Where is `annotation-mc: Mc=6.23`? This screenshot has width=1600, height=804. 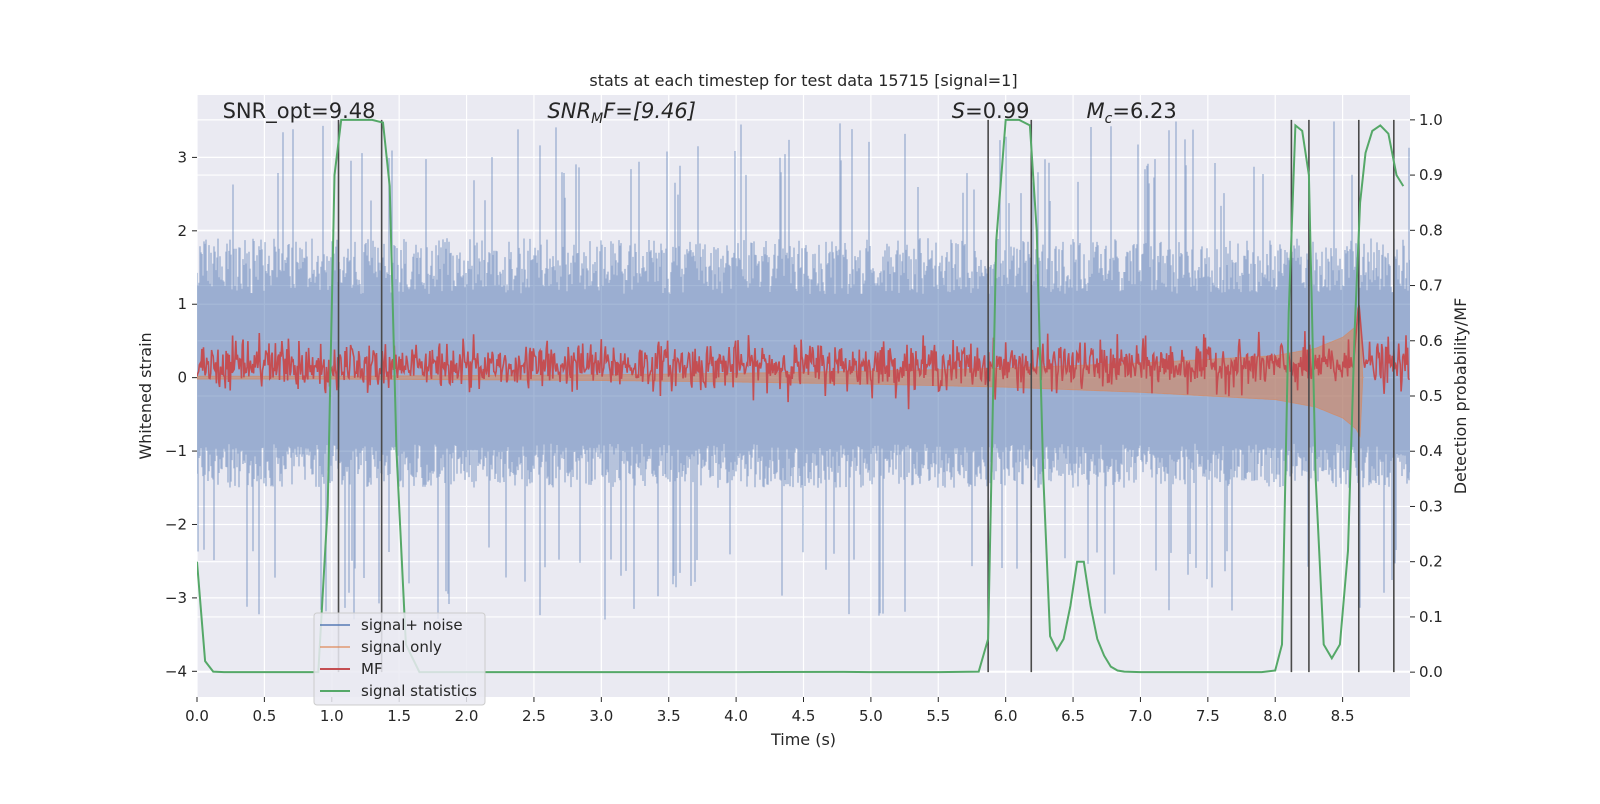
annotation-mc: Mc=6.23 is located at coordinates (1132, 113).